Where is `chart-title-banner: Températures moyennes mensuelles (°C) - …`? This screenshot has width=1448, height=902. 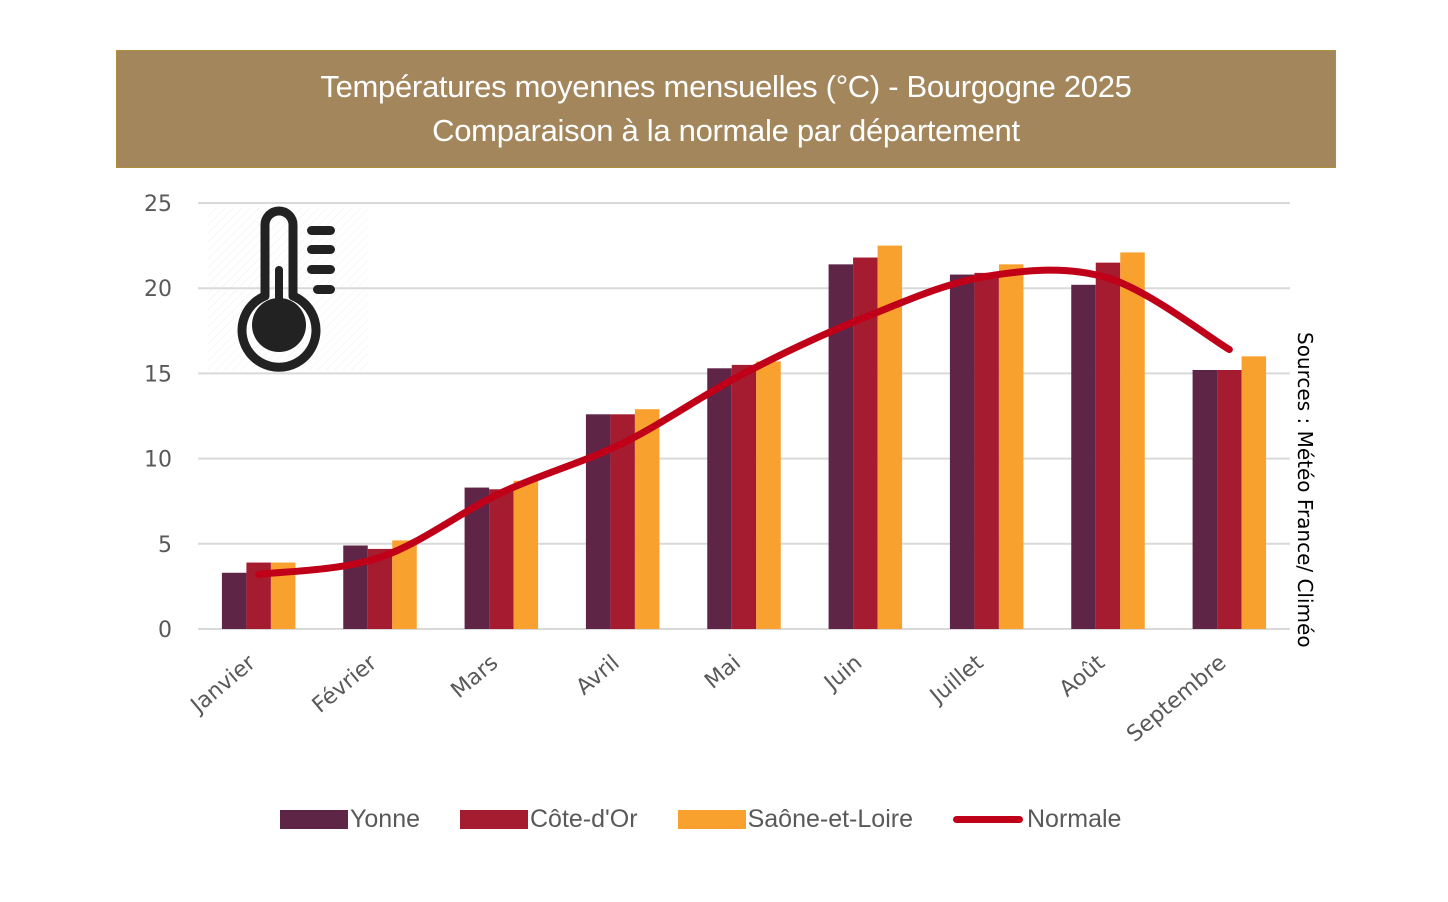 chart-title-banner: Températures moyennes mensuelles (°C) - … is located at coordinates (726, 109).